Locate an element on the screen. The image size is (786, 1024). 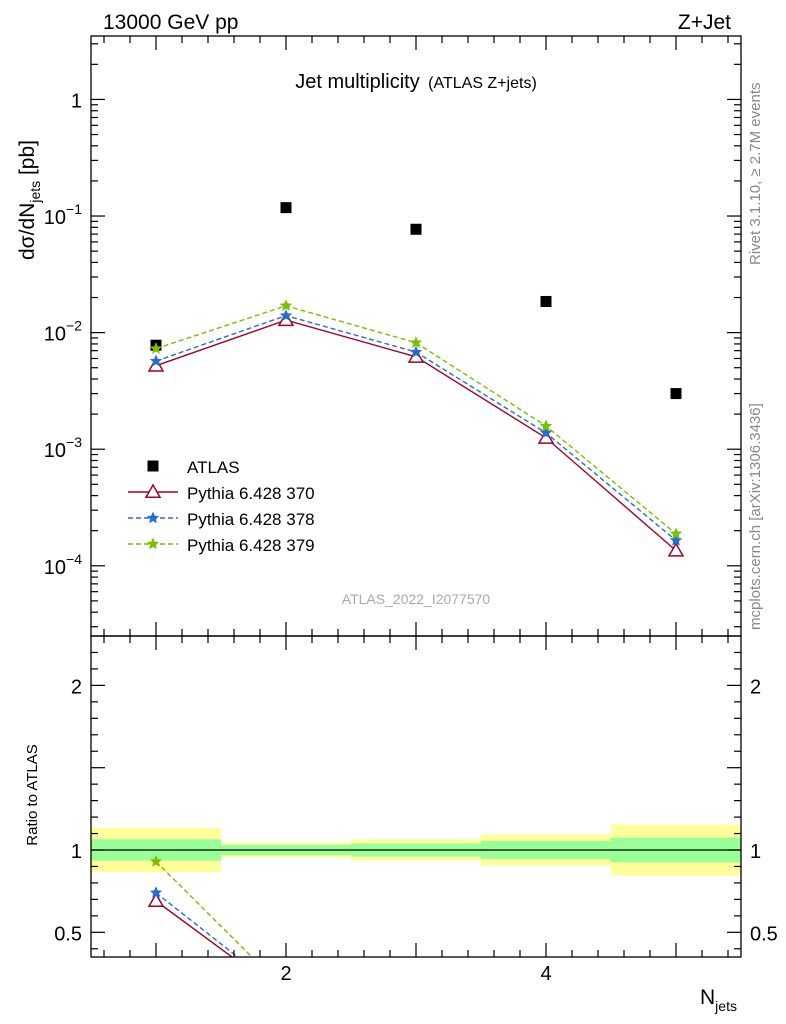
main-title-sub: (ATLAS Z+jets) is located at coordinates (482, 83).